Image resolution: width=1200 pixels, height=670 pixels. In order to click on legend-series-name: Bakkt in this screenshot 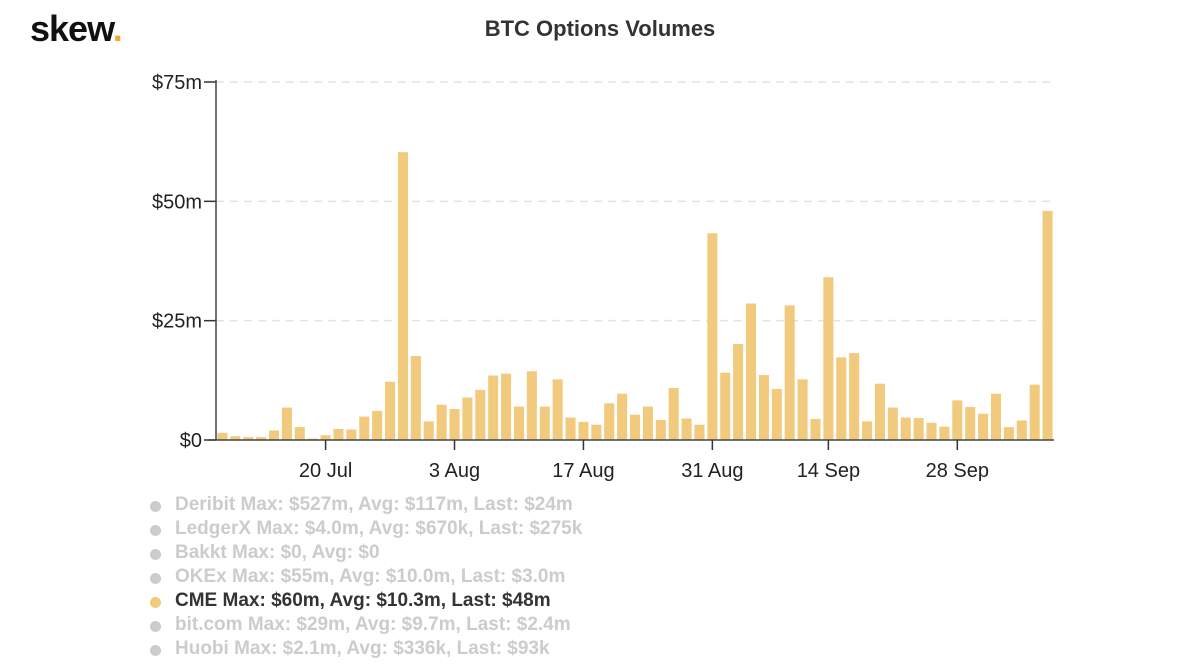, I will do `click(201, 552)`.